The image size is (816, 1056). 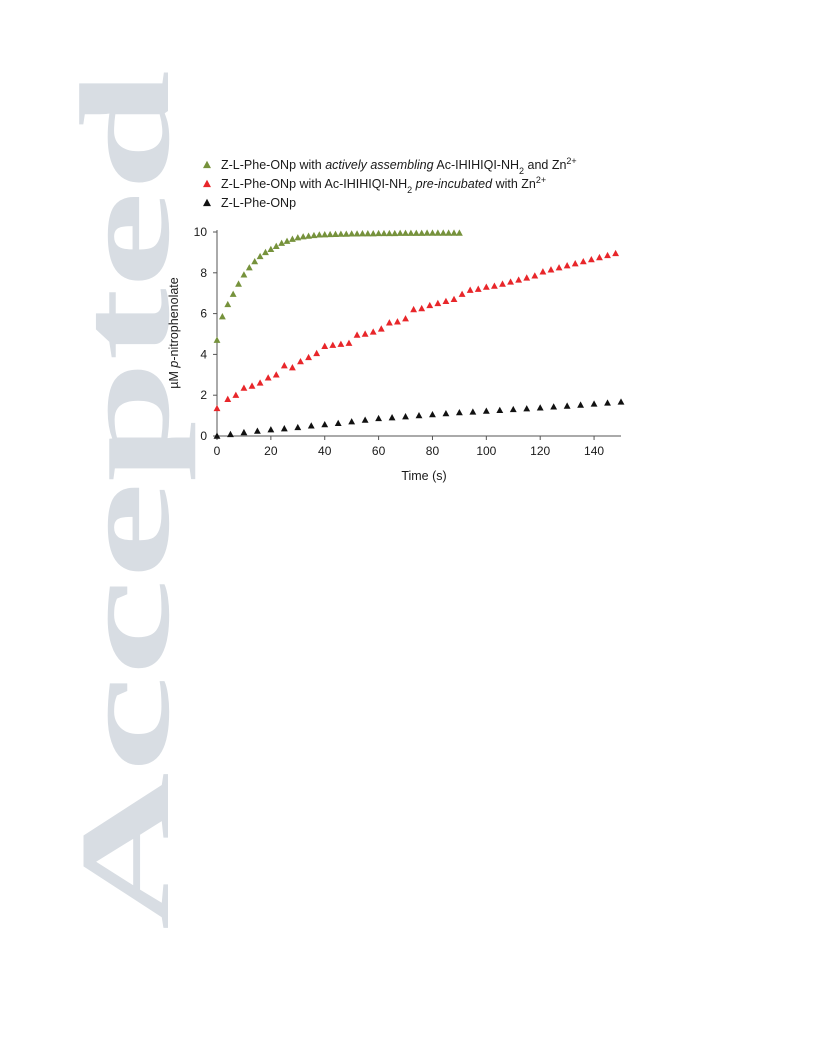 What do you see at coordinates (433, 451) in the screenshot?
I see `x-tick-label: 80` at bounding box center [433, 451].